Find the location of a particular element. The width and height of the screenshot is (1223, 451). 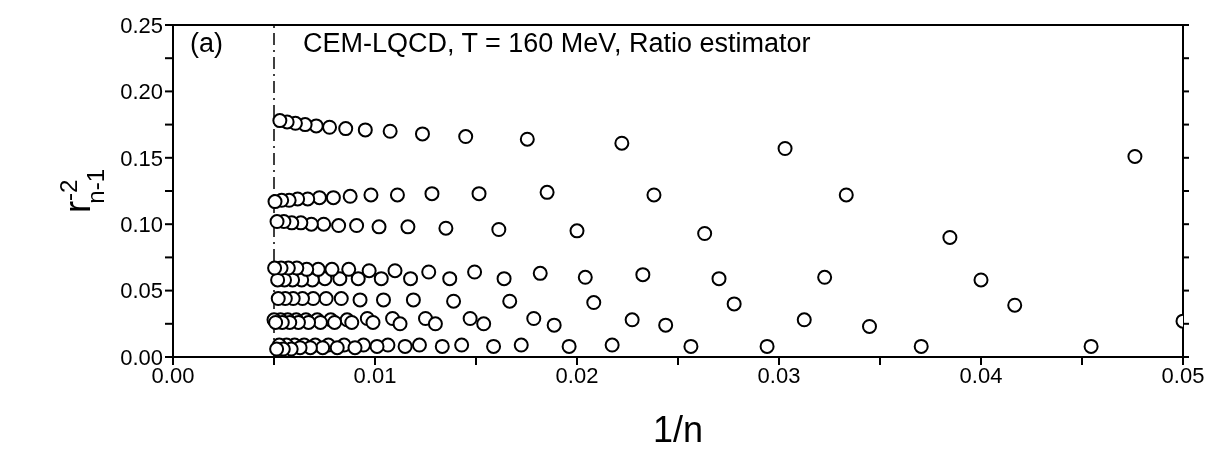

y-tick-label: 0.15 is located at coordinates (141, 158).